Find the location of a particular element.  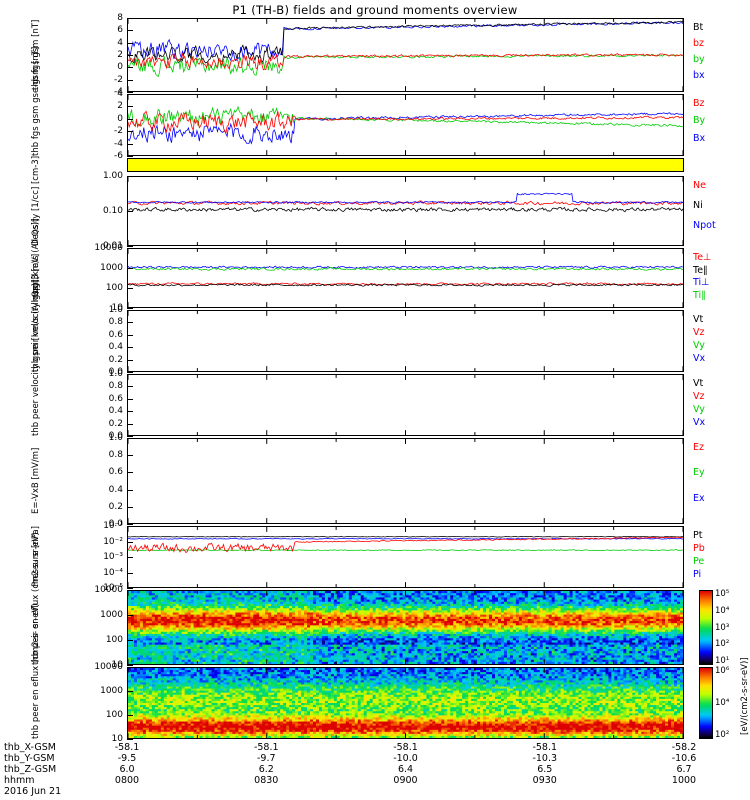

panel-fgs-gsm is located at coordinates (405, 55).